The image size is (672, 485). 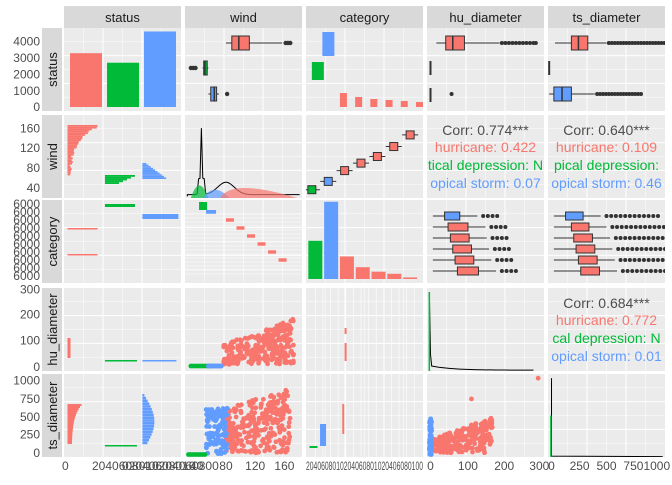 I want to click on column-strip-label-hu_diameter: hu_diameter, so click(x=485, y=17).